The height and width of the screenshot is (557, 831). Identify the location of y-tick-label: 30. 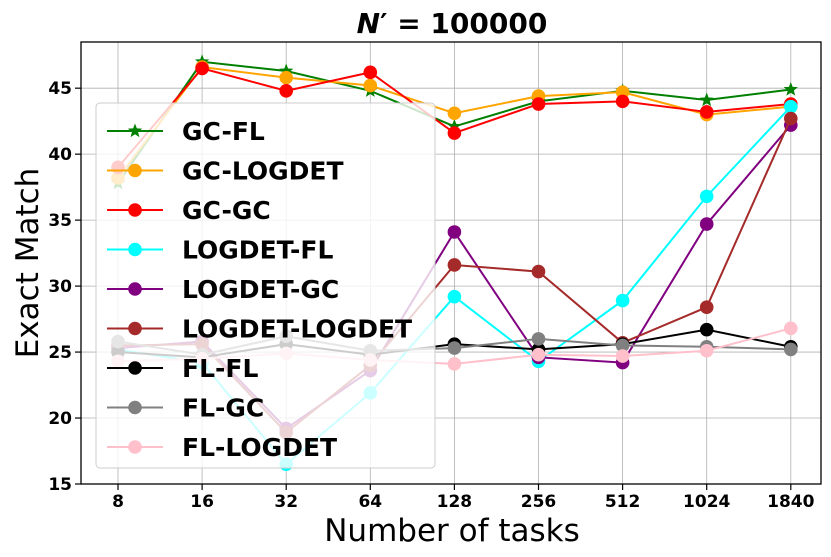
(60, 287).